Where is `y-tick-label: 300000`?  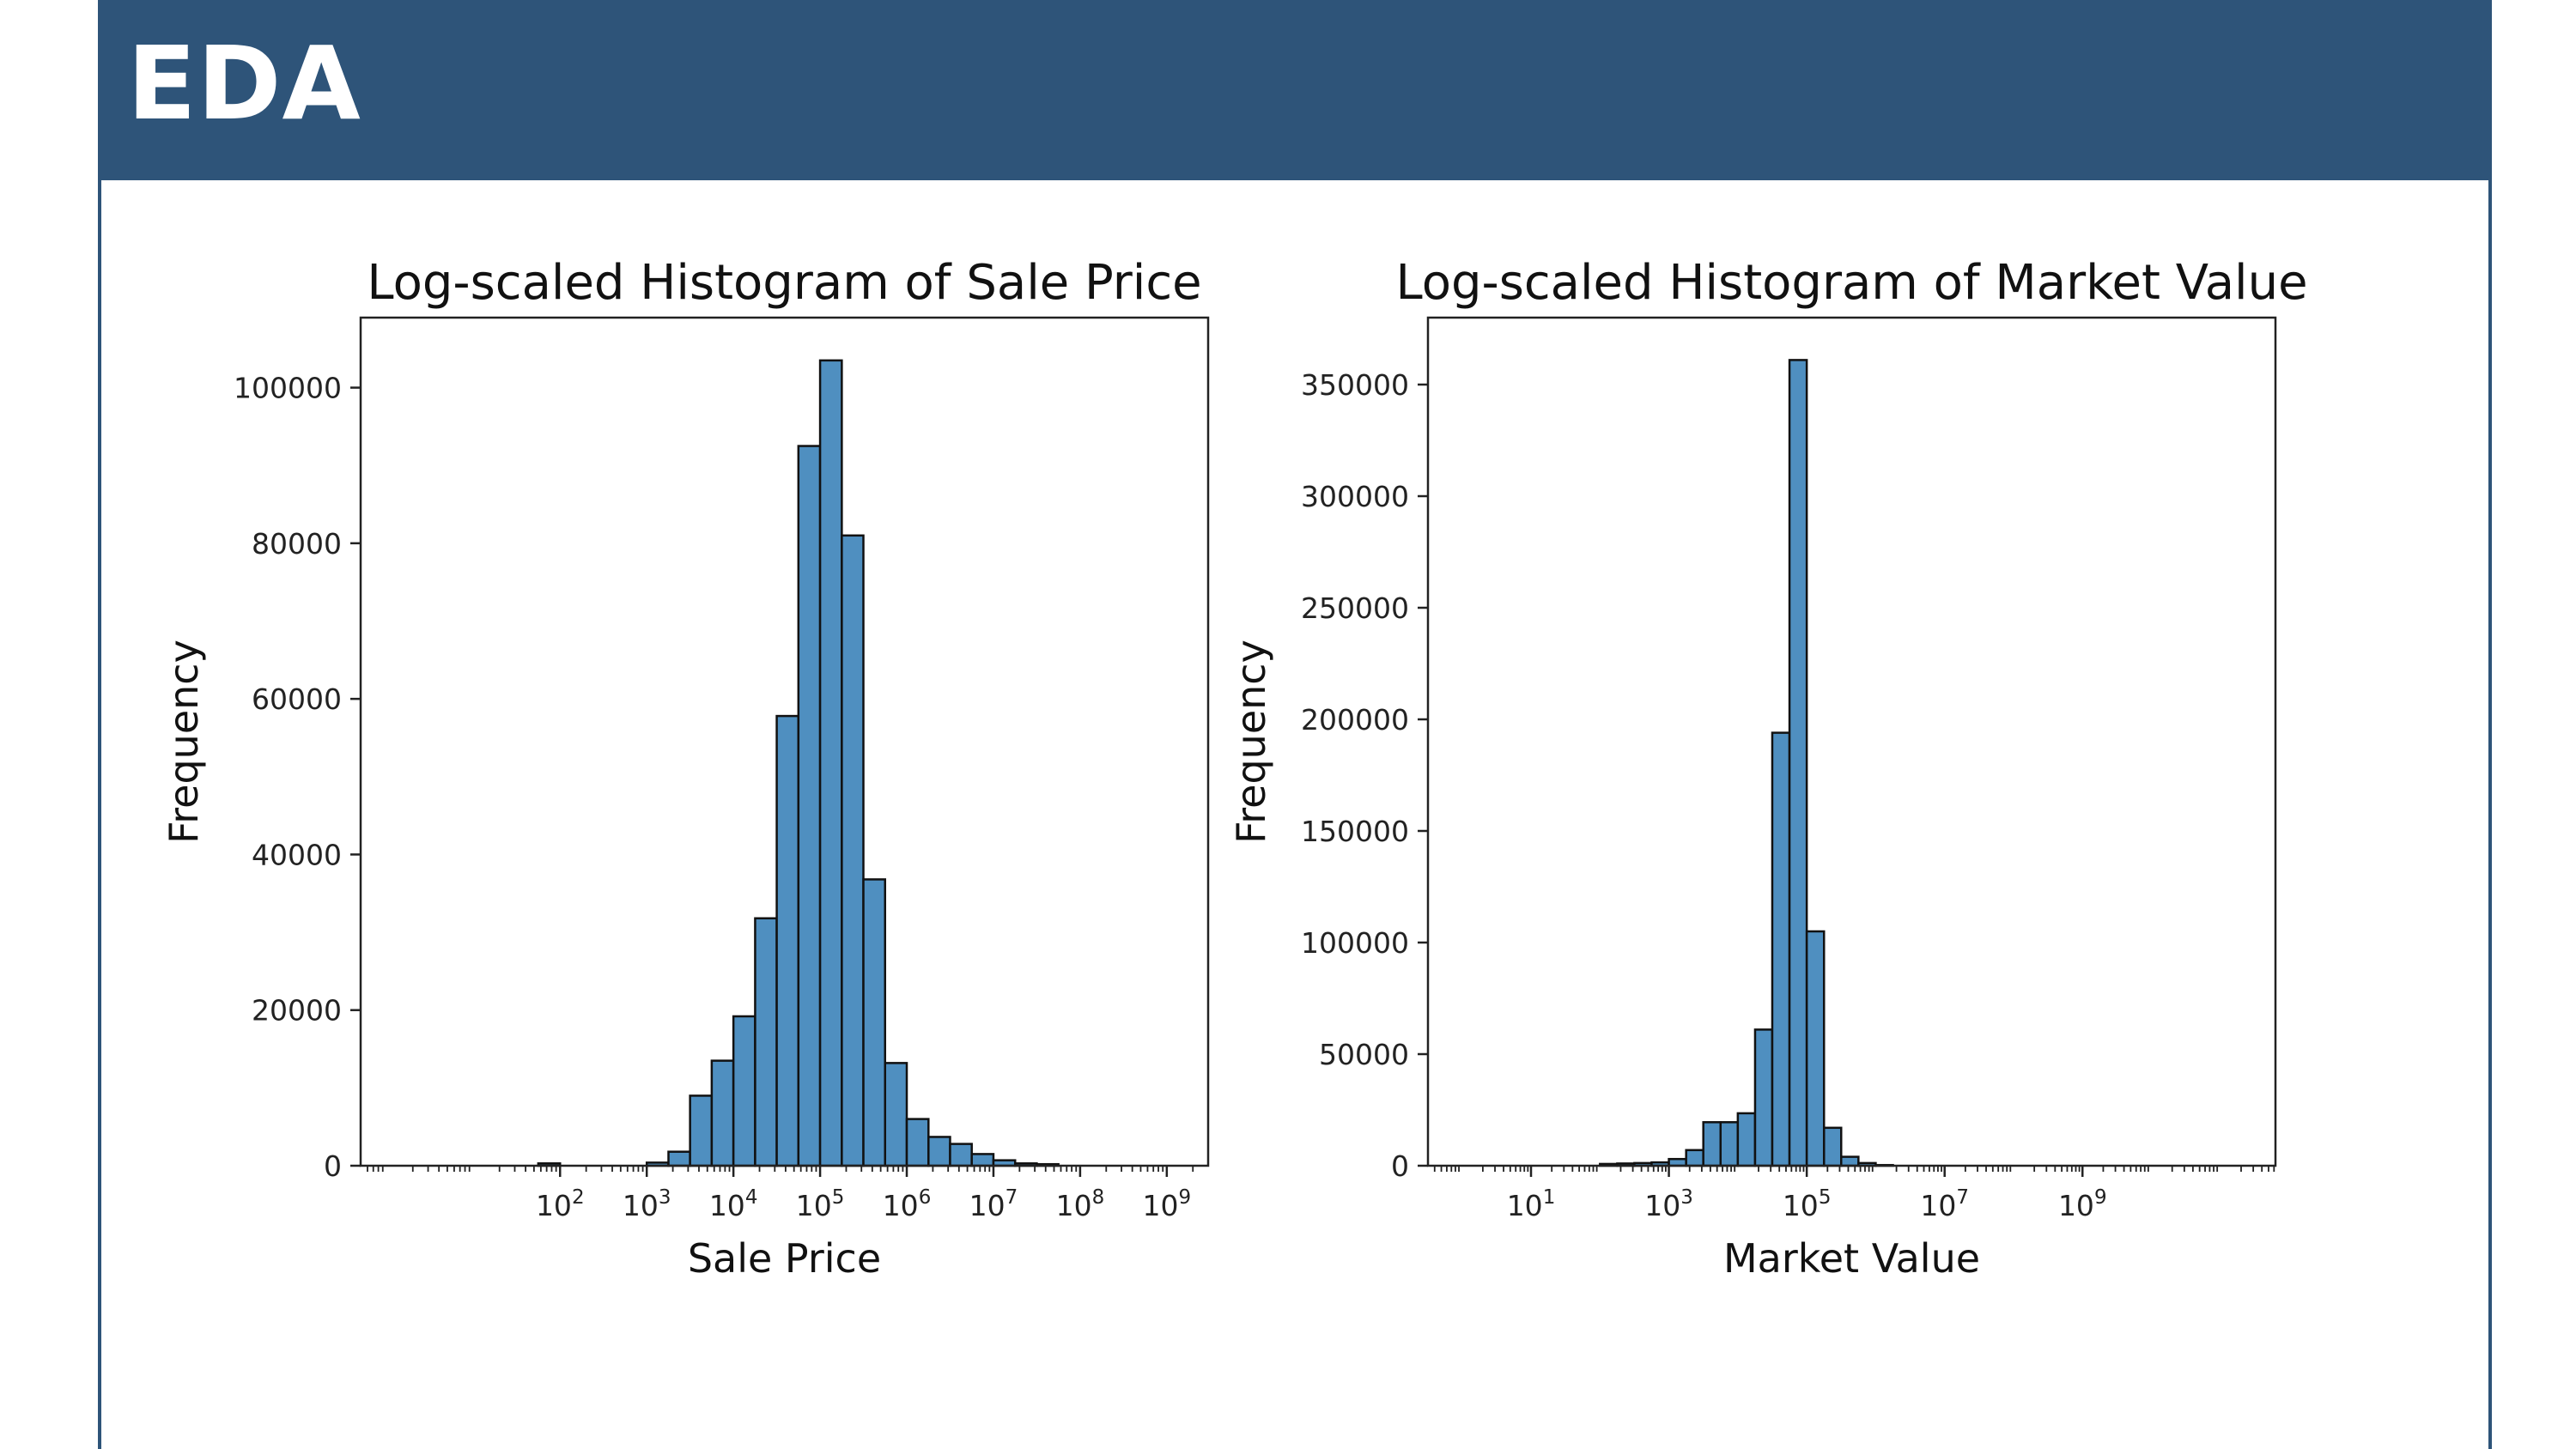 y-tick-label: 300000 is located at coordinates (1355, 496).